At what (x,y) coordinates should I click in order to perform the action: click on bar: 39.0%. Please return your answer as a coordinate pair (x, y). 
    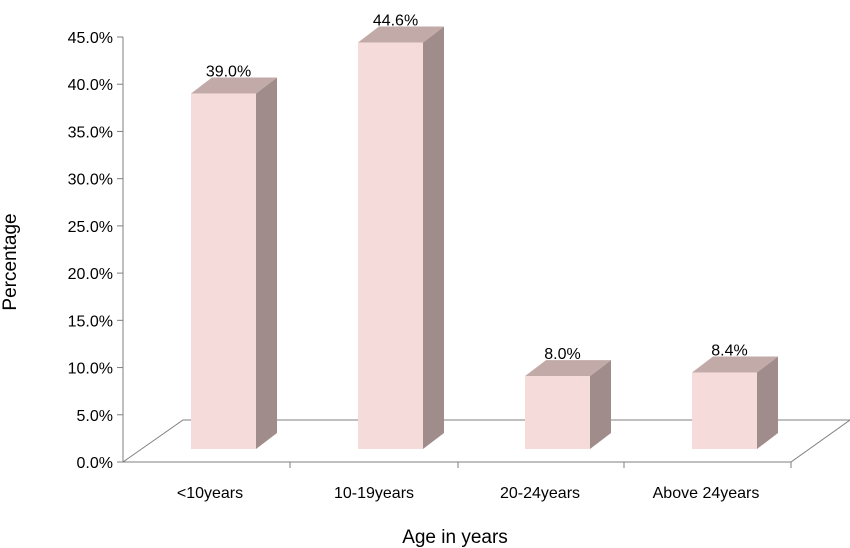
    Looking at the image, I should click on (234, 256).